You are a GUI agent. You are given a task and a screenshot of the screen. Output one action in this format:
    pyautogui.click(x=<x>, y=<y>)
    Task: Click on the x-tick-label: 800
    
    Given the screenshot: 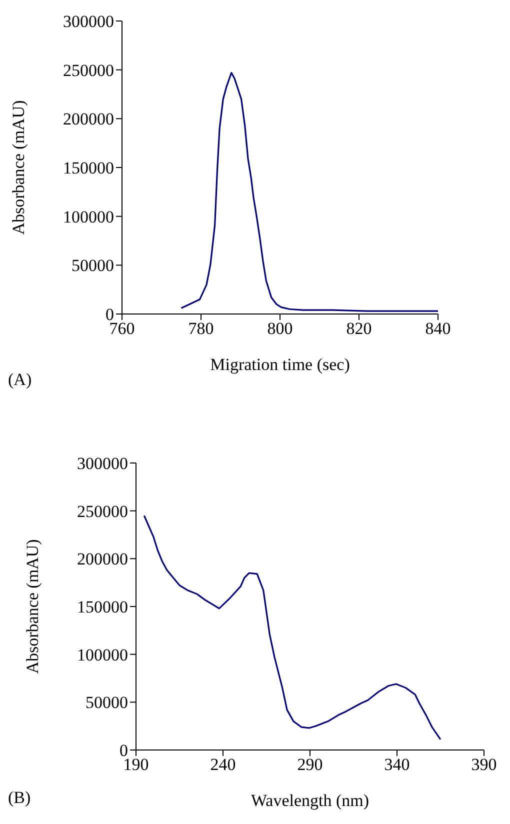 What is the action you would take?
    pyautogui.click(x=280, y=328)
    